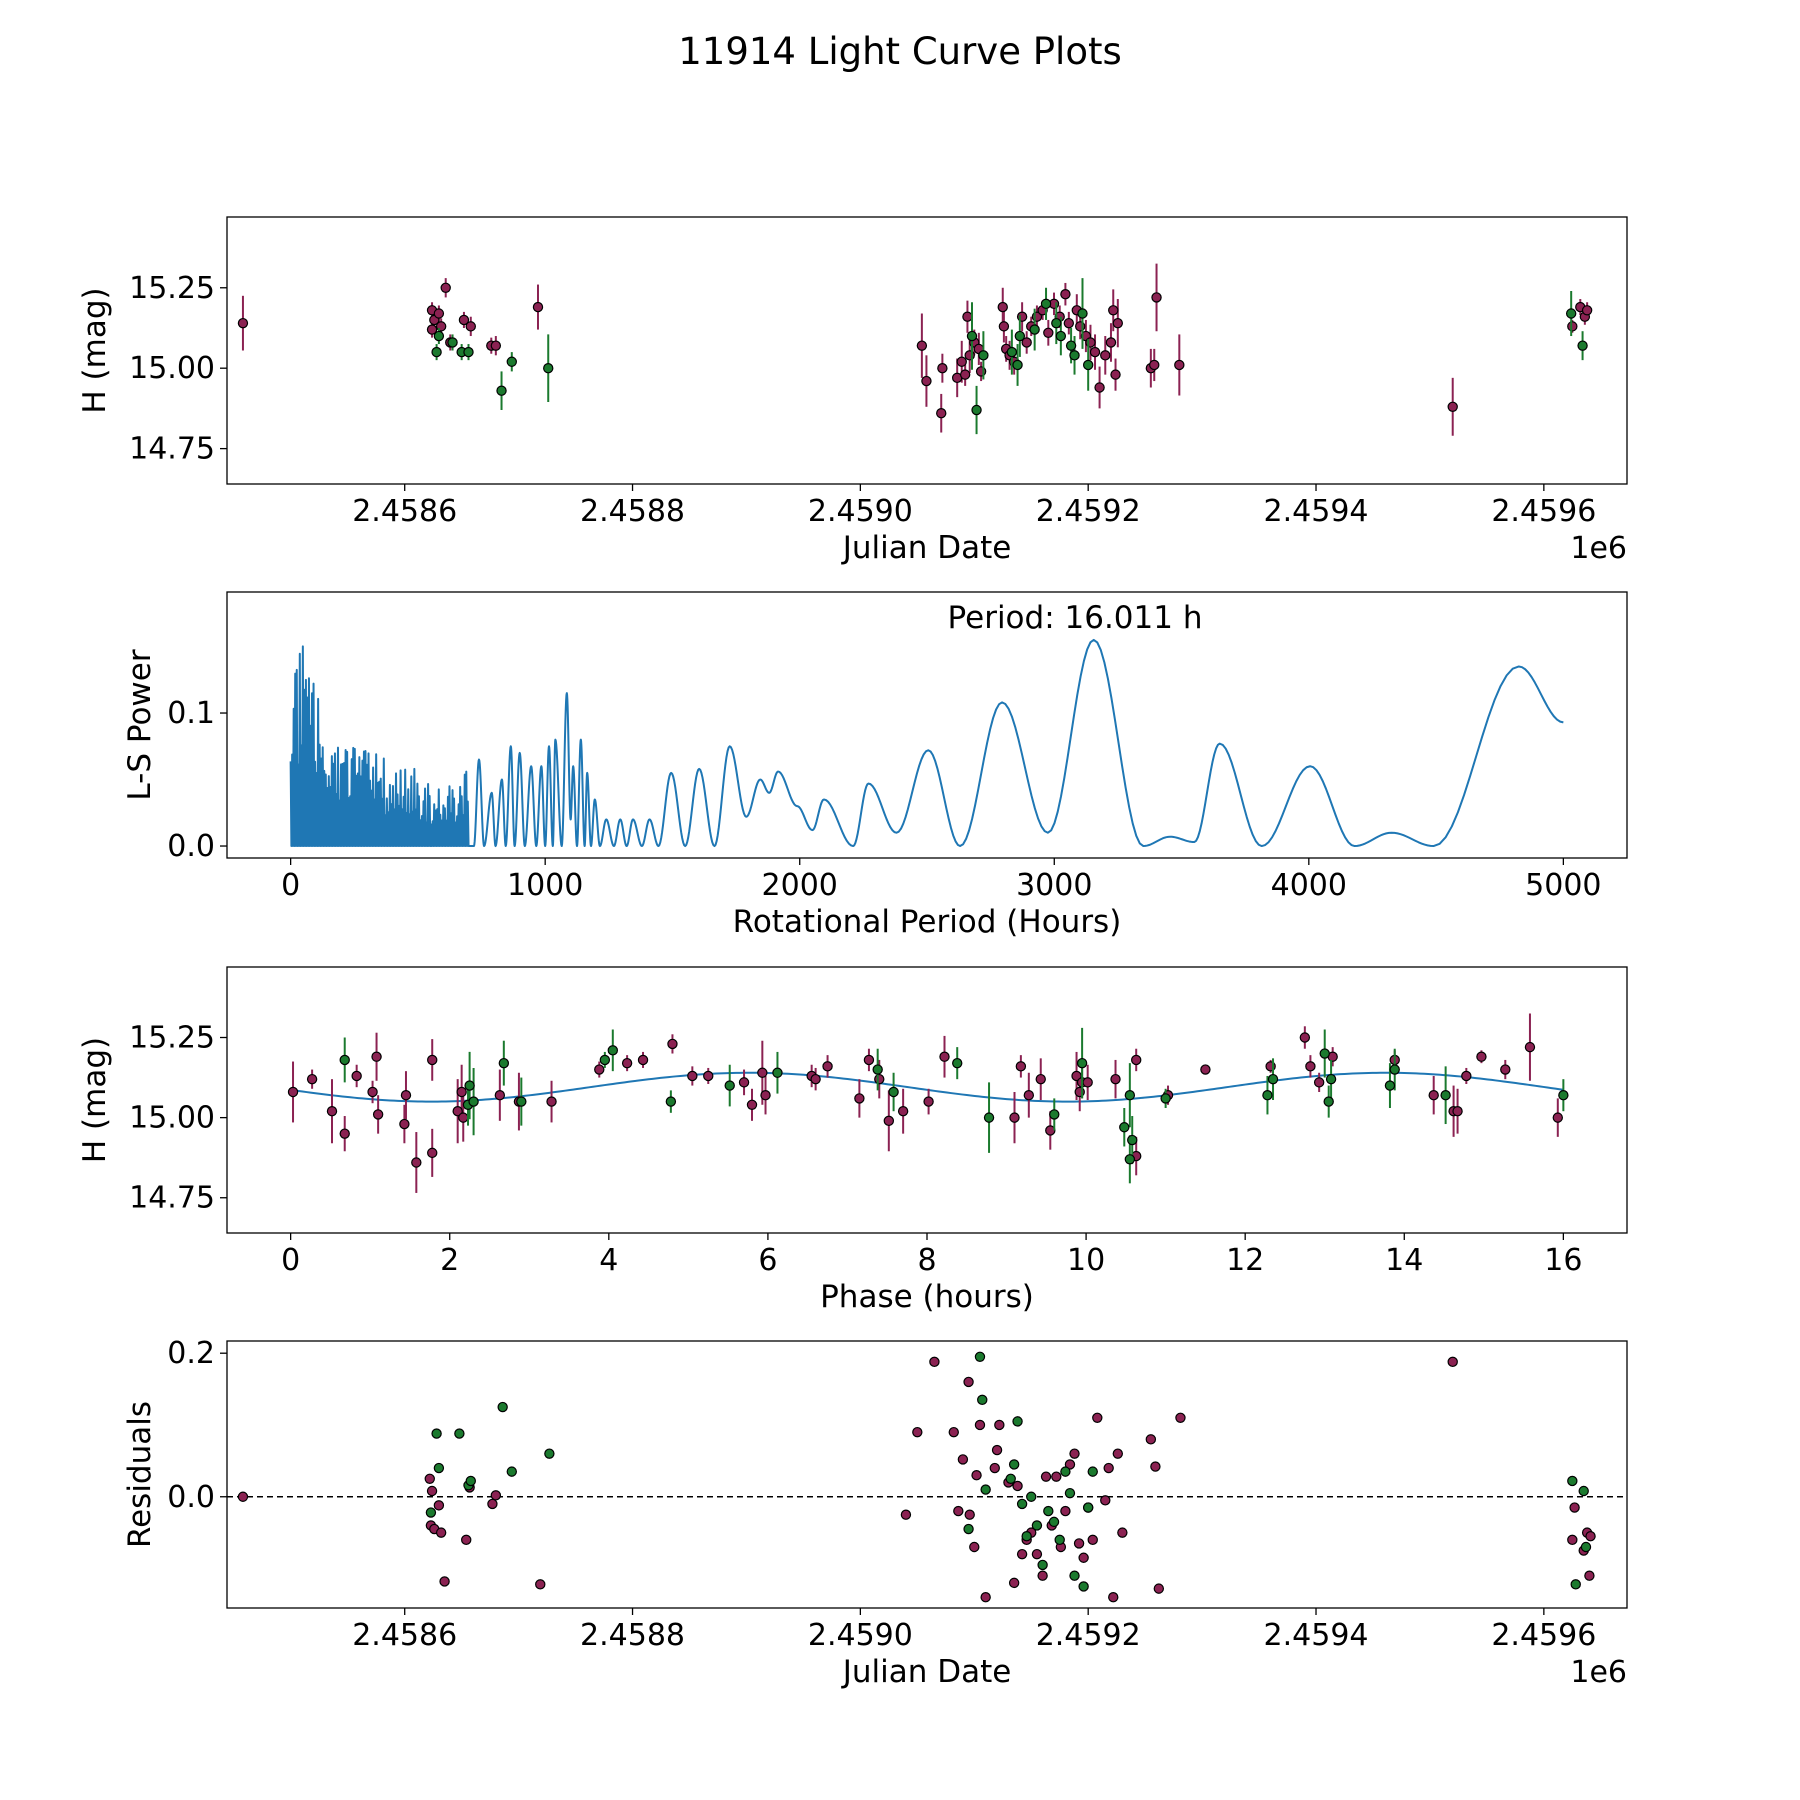 This screenshot has width=1800, height=1800. Describe the element at coordinates (927, 922) in the screenshot. I see `x-axis-label: Rotational Period (Hours)` at that location.